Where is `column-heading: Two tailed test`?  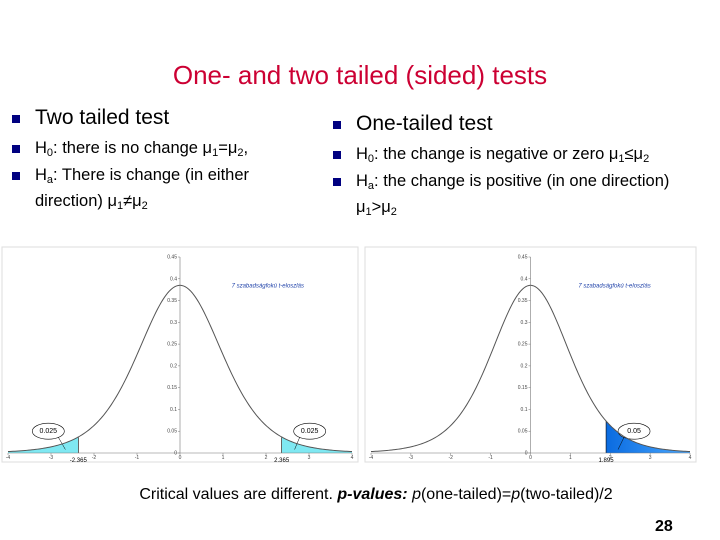
column-heading: Two tailed test is located at coordinates (162, 118).